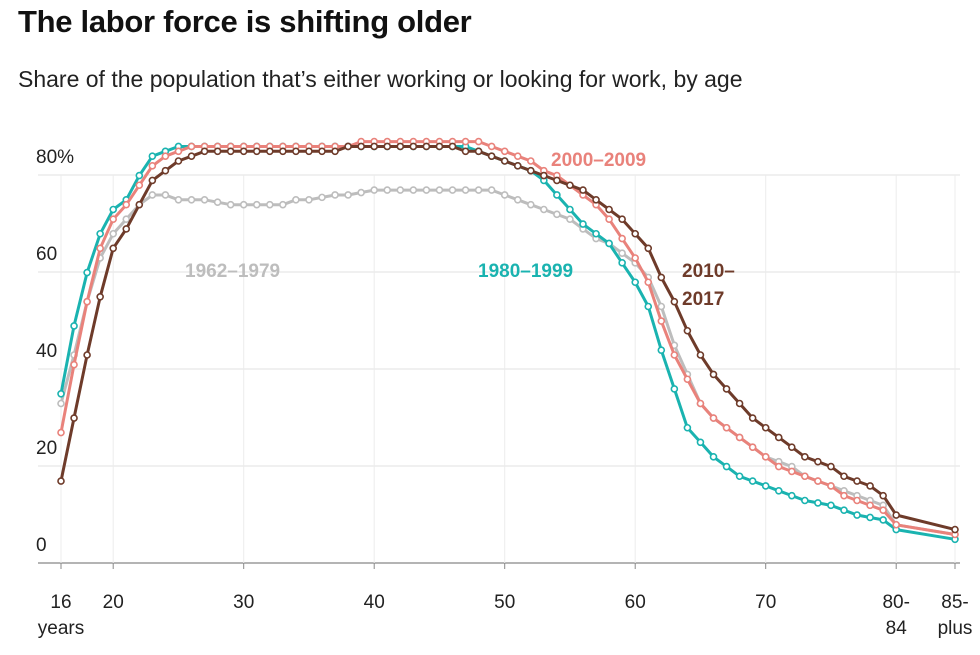  What do you see at coordinates (232, 271) in the screenshot?
I see `series-label: 1962–1979` at bounding box center [232, 271].